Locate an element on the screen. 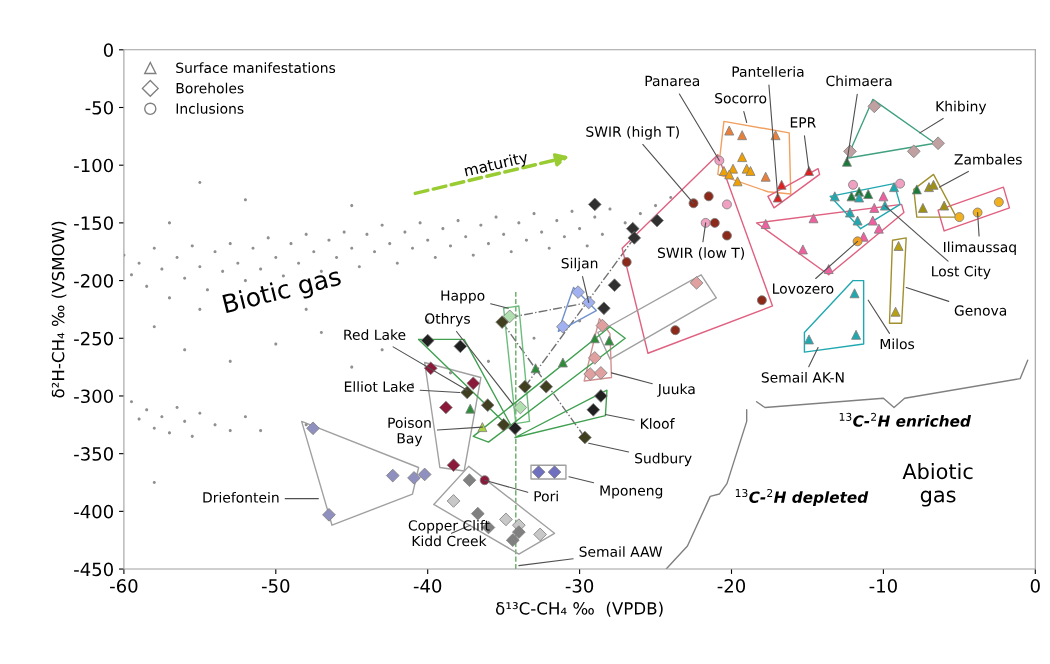  annotation: Kloof is located at coordinates (658, 423).